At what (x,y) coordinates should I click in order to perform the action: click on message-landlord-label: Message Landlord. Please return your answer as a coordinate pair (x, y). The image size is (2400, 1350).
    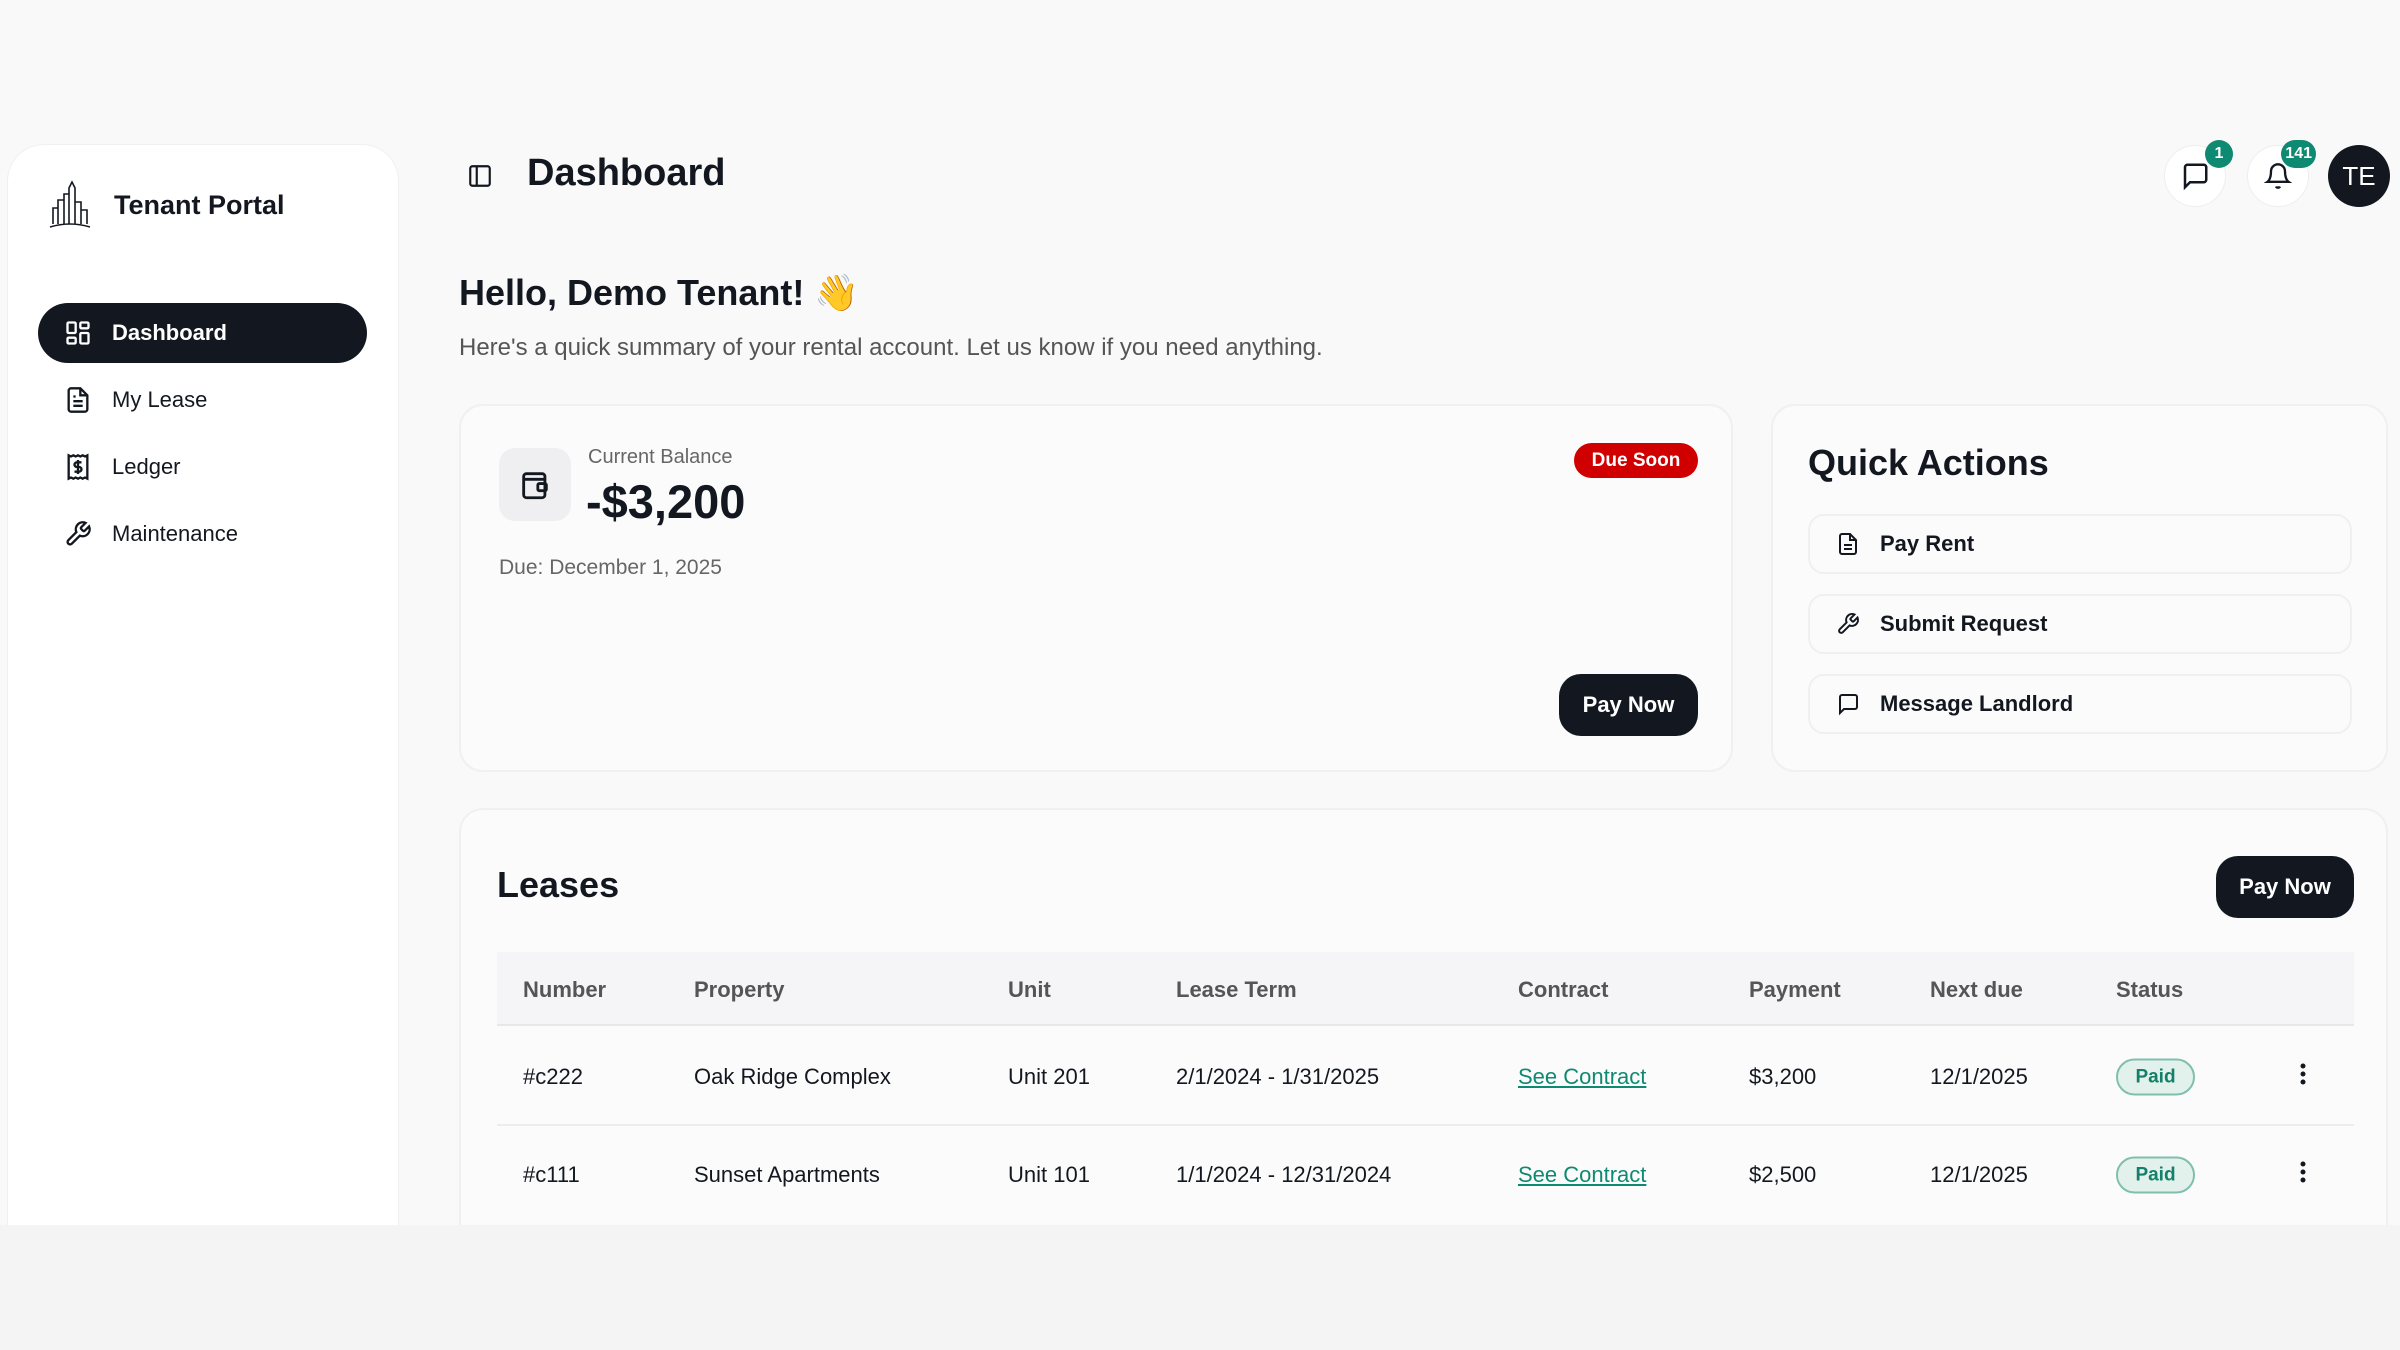
    Looking at the image, I should click on (1977, 703).